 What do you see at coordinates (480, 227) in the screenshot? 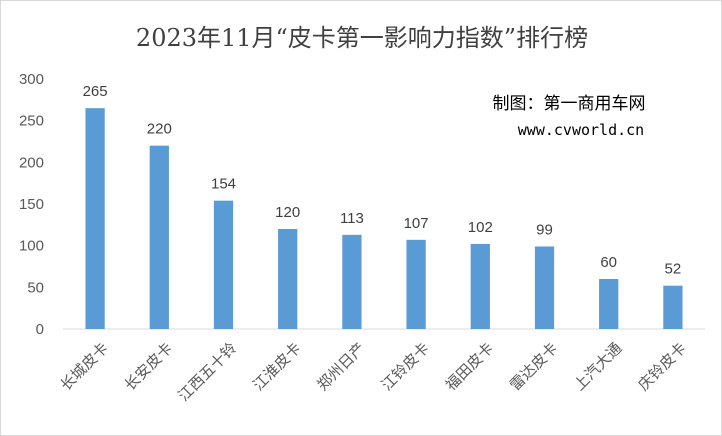
I see `bar-value-label: 102` at bounding box center [480, 227].